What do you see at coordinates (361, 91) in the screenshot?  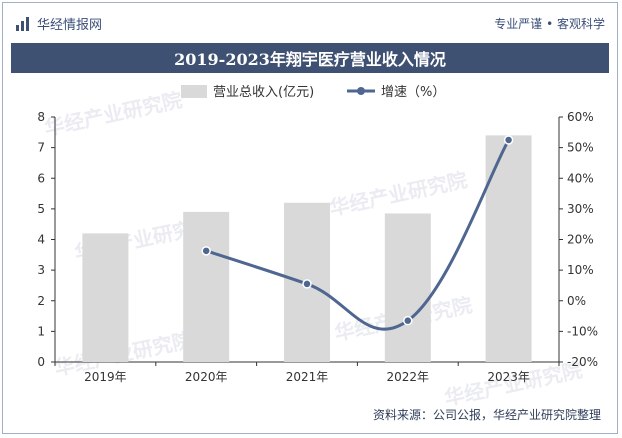 I see `legend-line-marker` at bounding box center [361, 91].